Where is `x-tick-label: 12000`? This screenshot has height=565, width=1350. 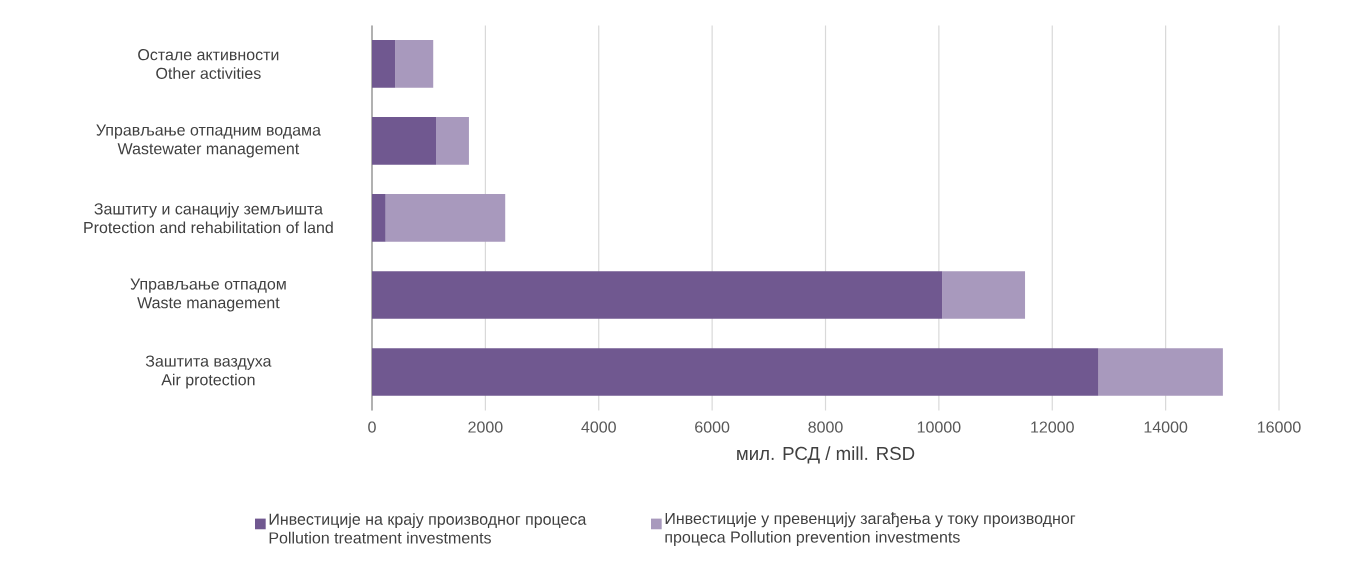
x-tick-label: 12000 is located at coordinates (1052, 427).